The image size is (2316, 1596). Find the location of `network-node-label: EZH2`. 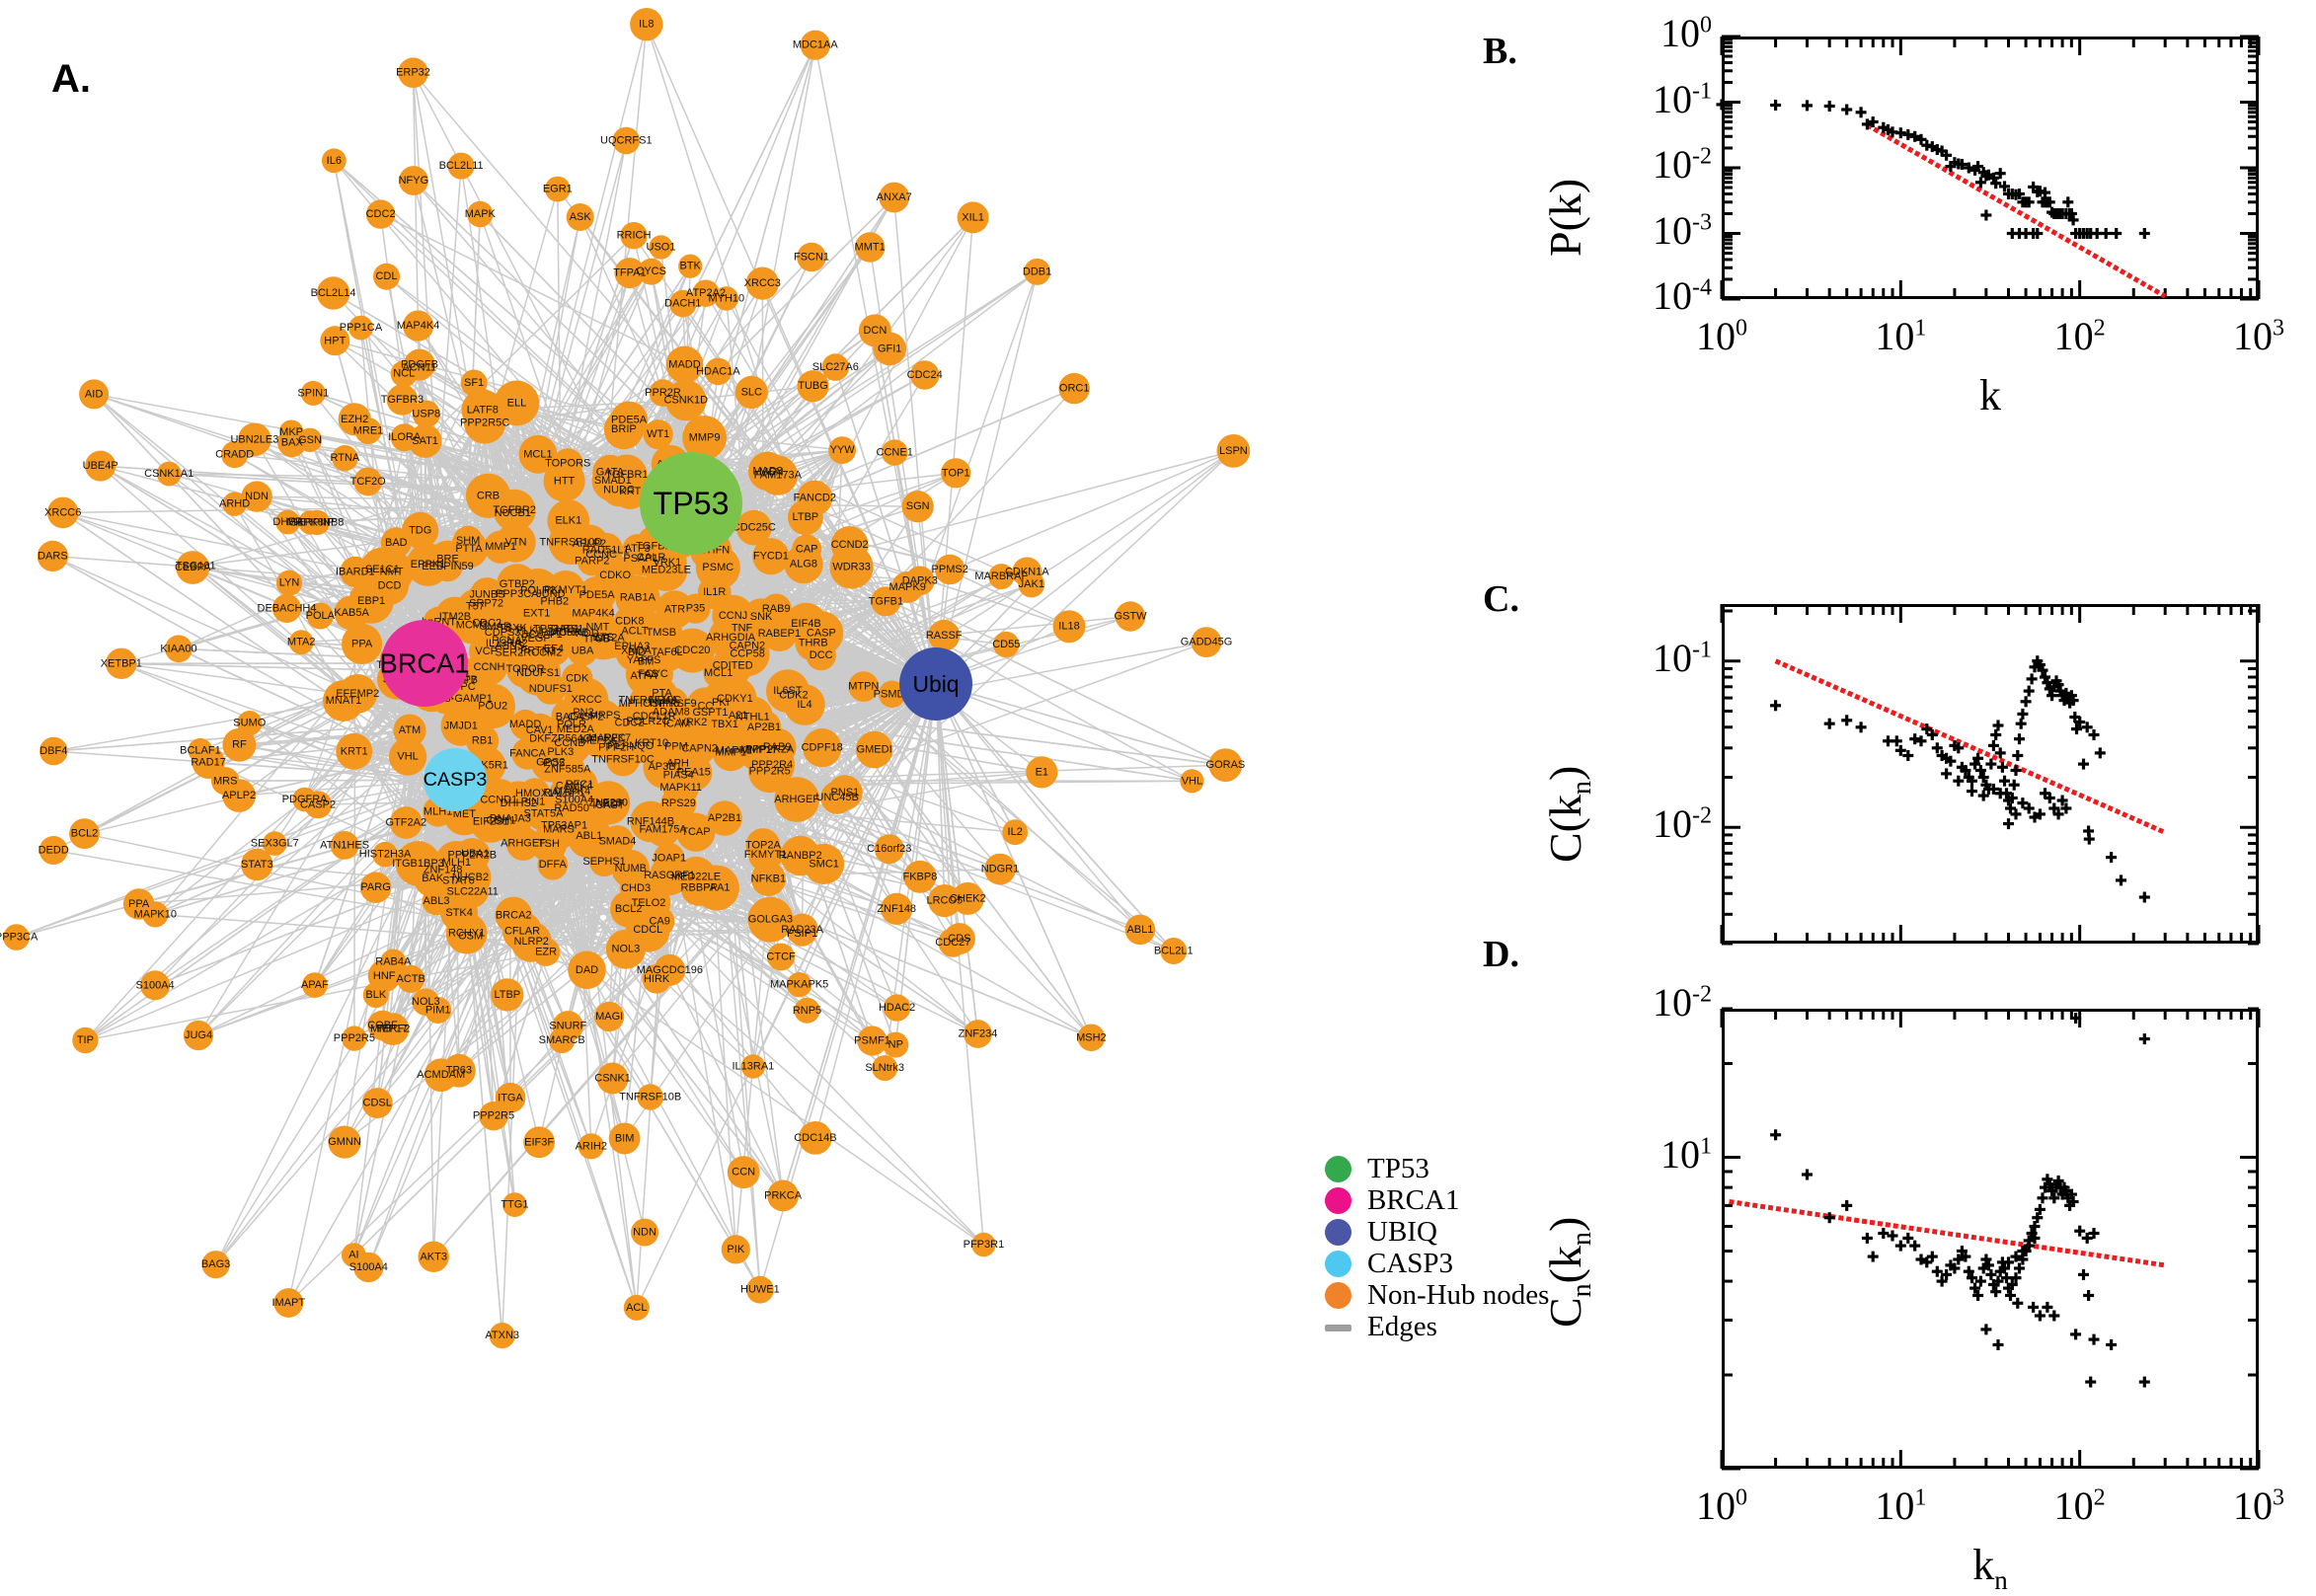

network-node-label: EZH2 is located at coordinates (354, 419).